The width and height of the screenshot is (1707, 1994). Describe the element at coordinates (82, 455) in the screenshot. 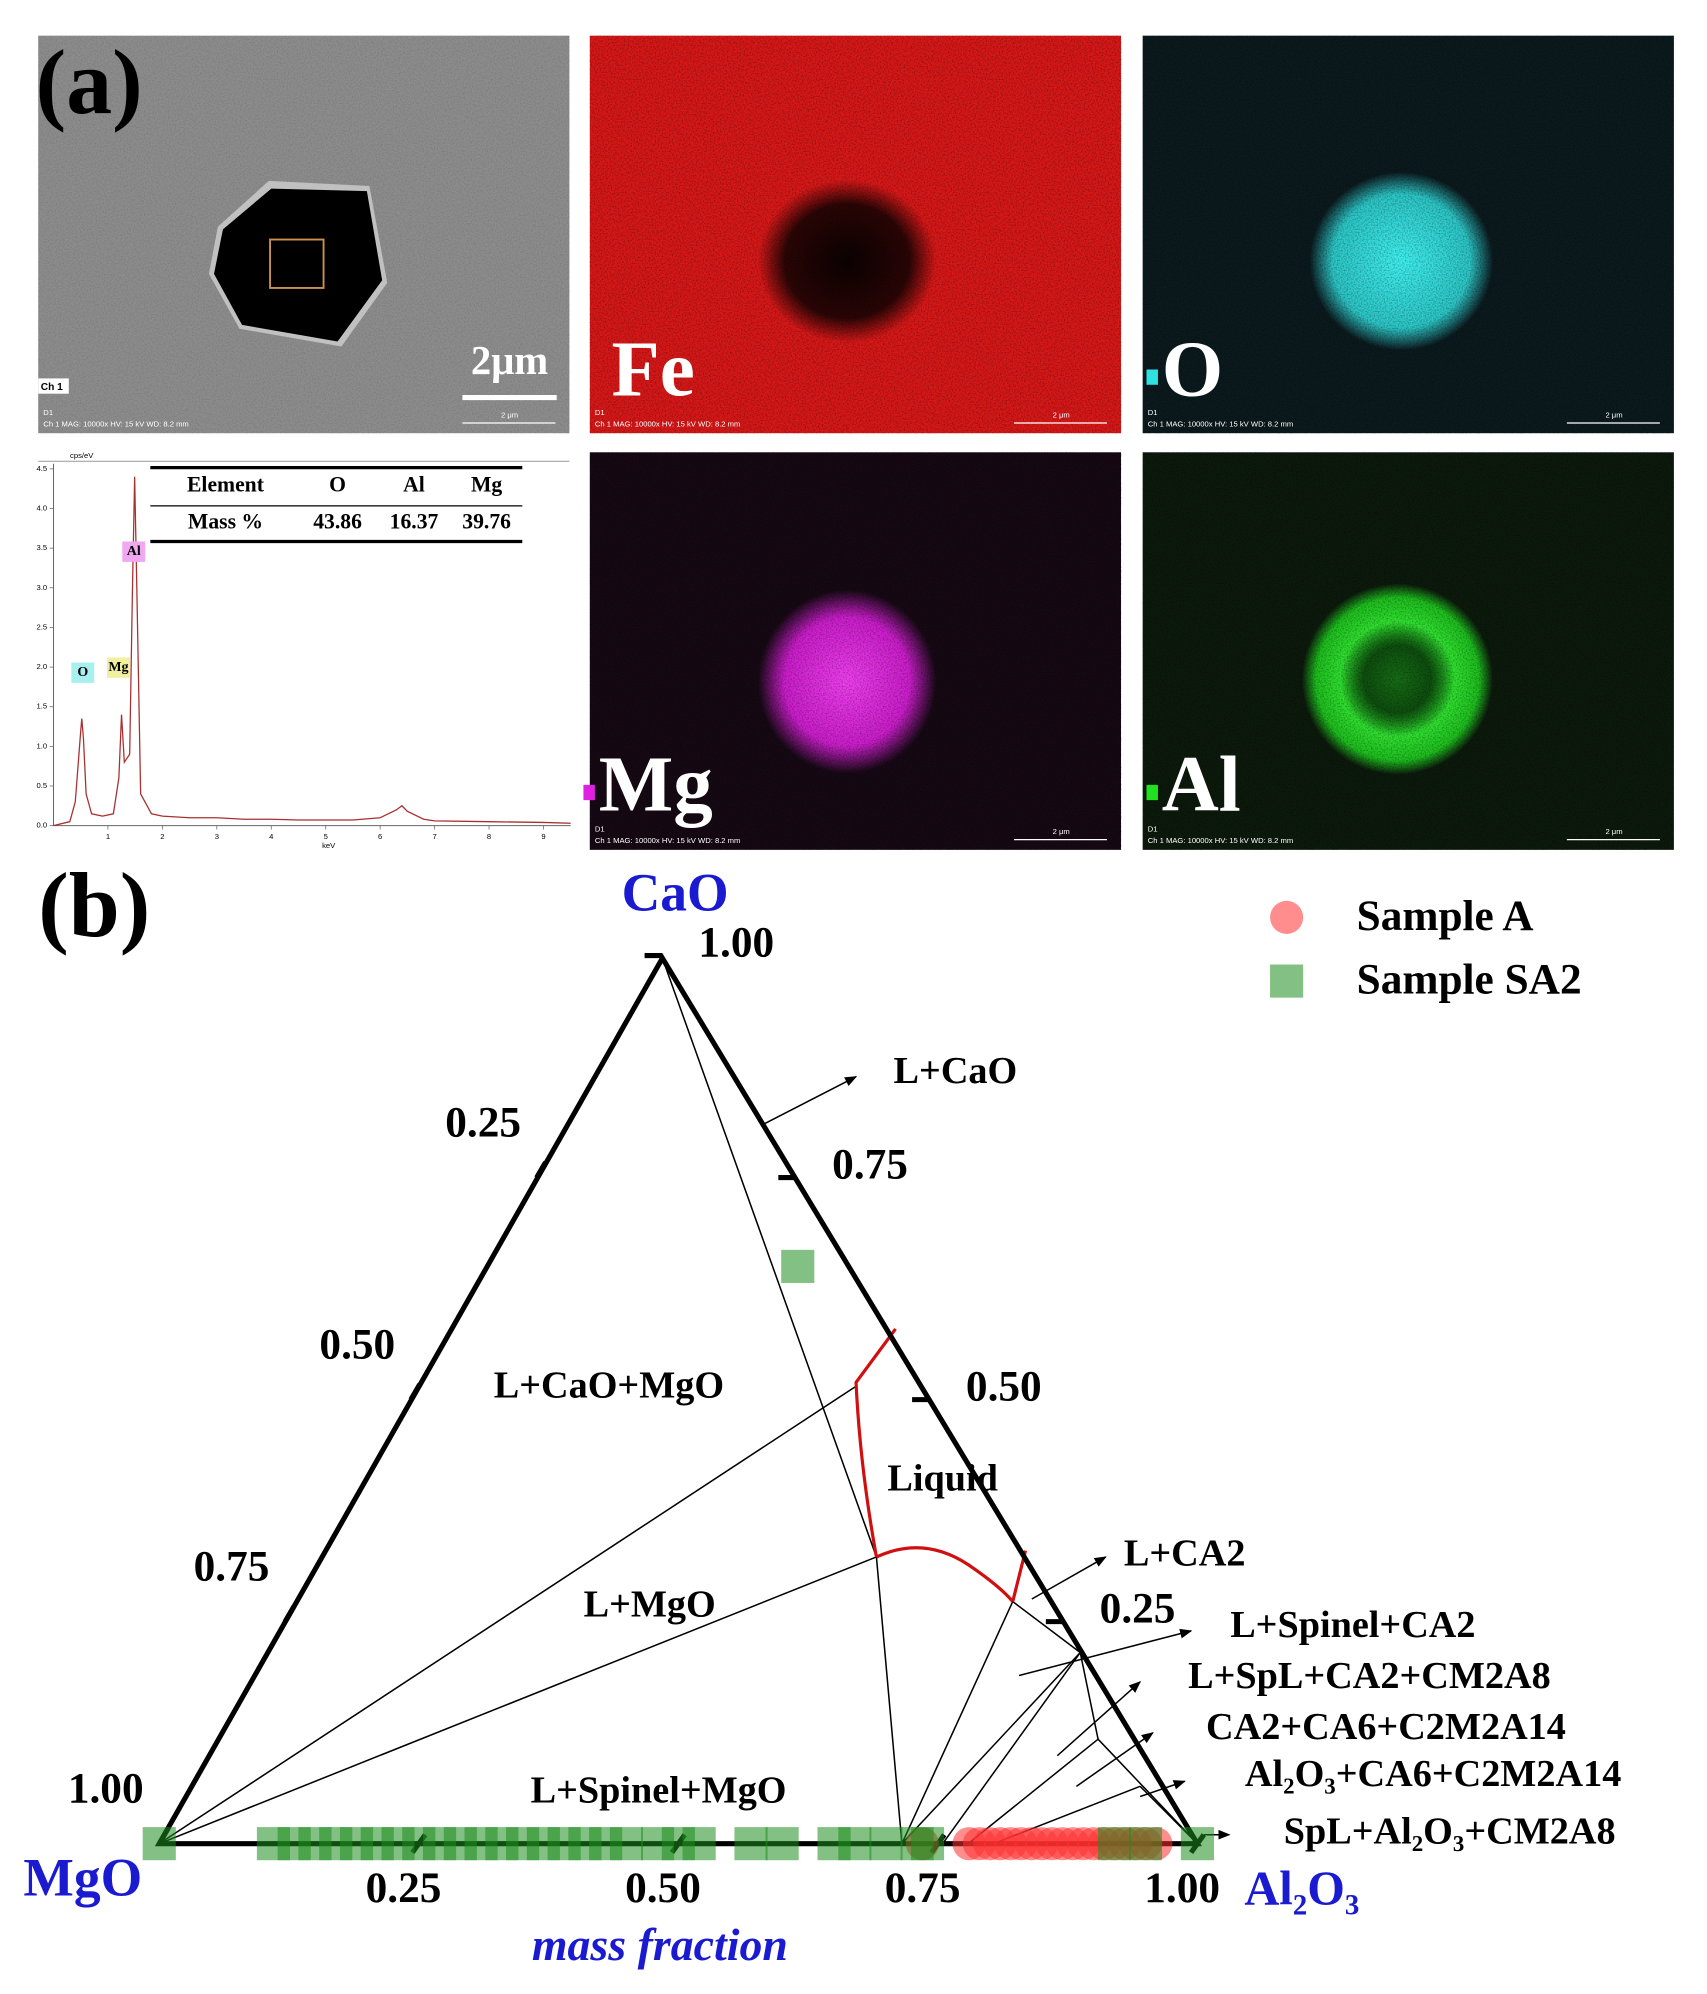

I see `y-axis-label: cps/eV` at that location.